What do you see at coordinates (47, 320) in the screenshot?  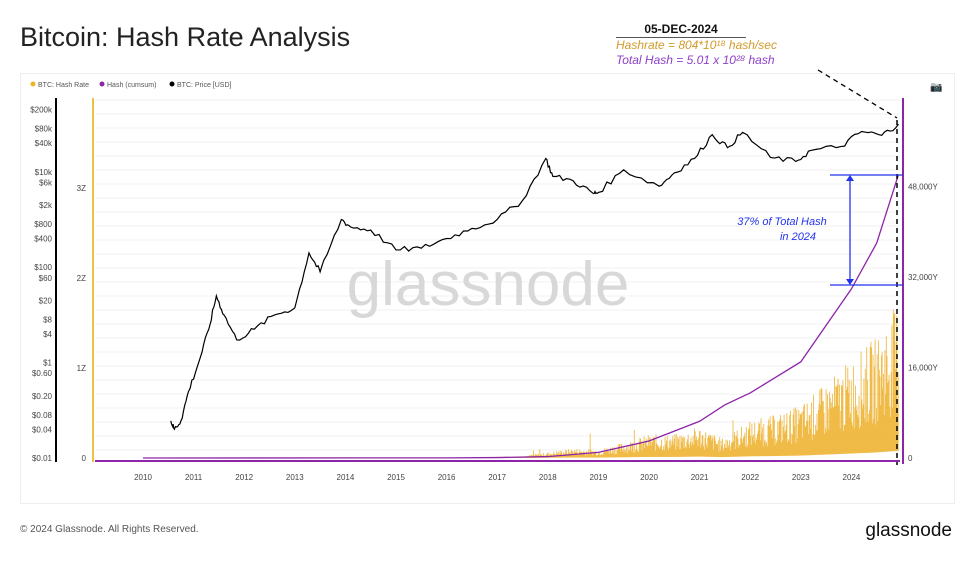 I see `price-tick: $8` at bounding box center [47, 320].